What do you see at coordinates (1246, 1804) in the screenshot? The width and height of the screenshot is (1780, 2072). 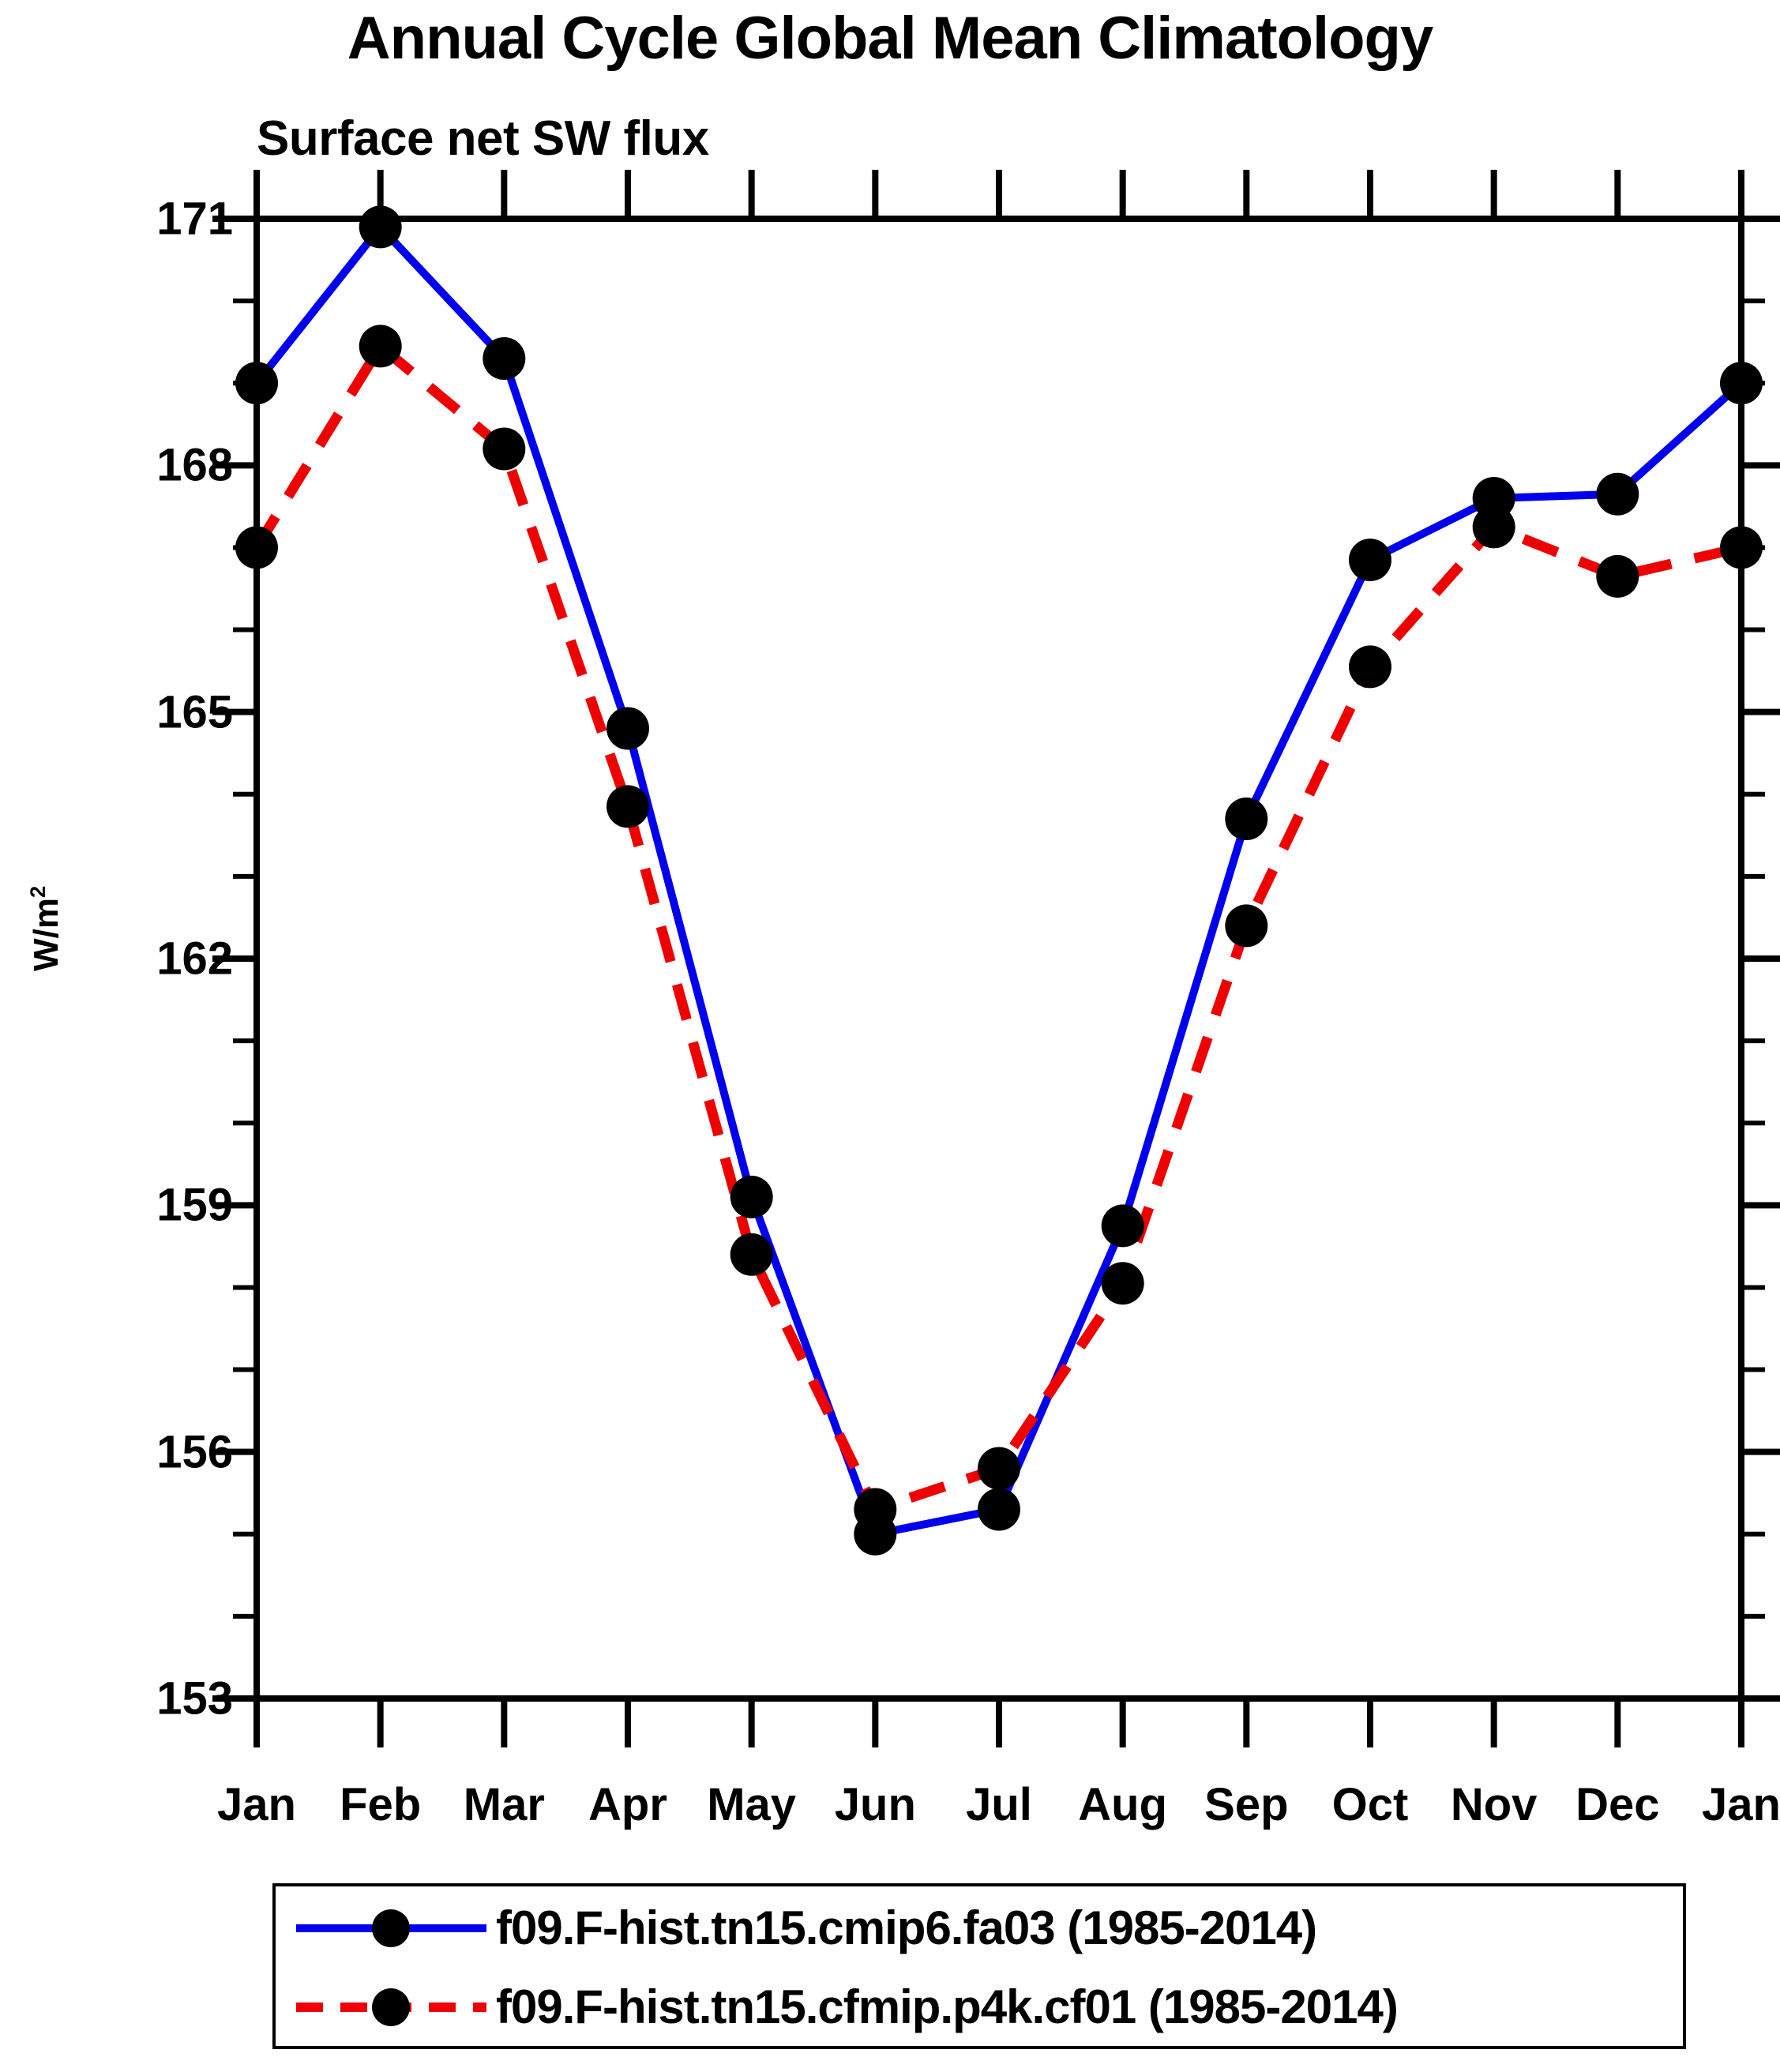 I see `x-axis-tick-label: Sep` at bounding box center [1246, 1804].